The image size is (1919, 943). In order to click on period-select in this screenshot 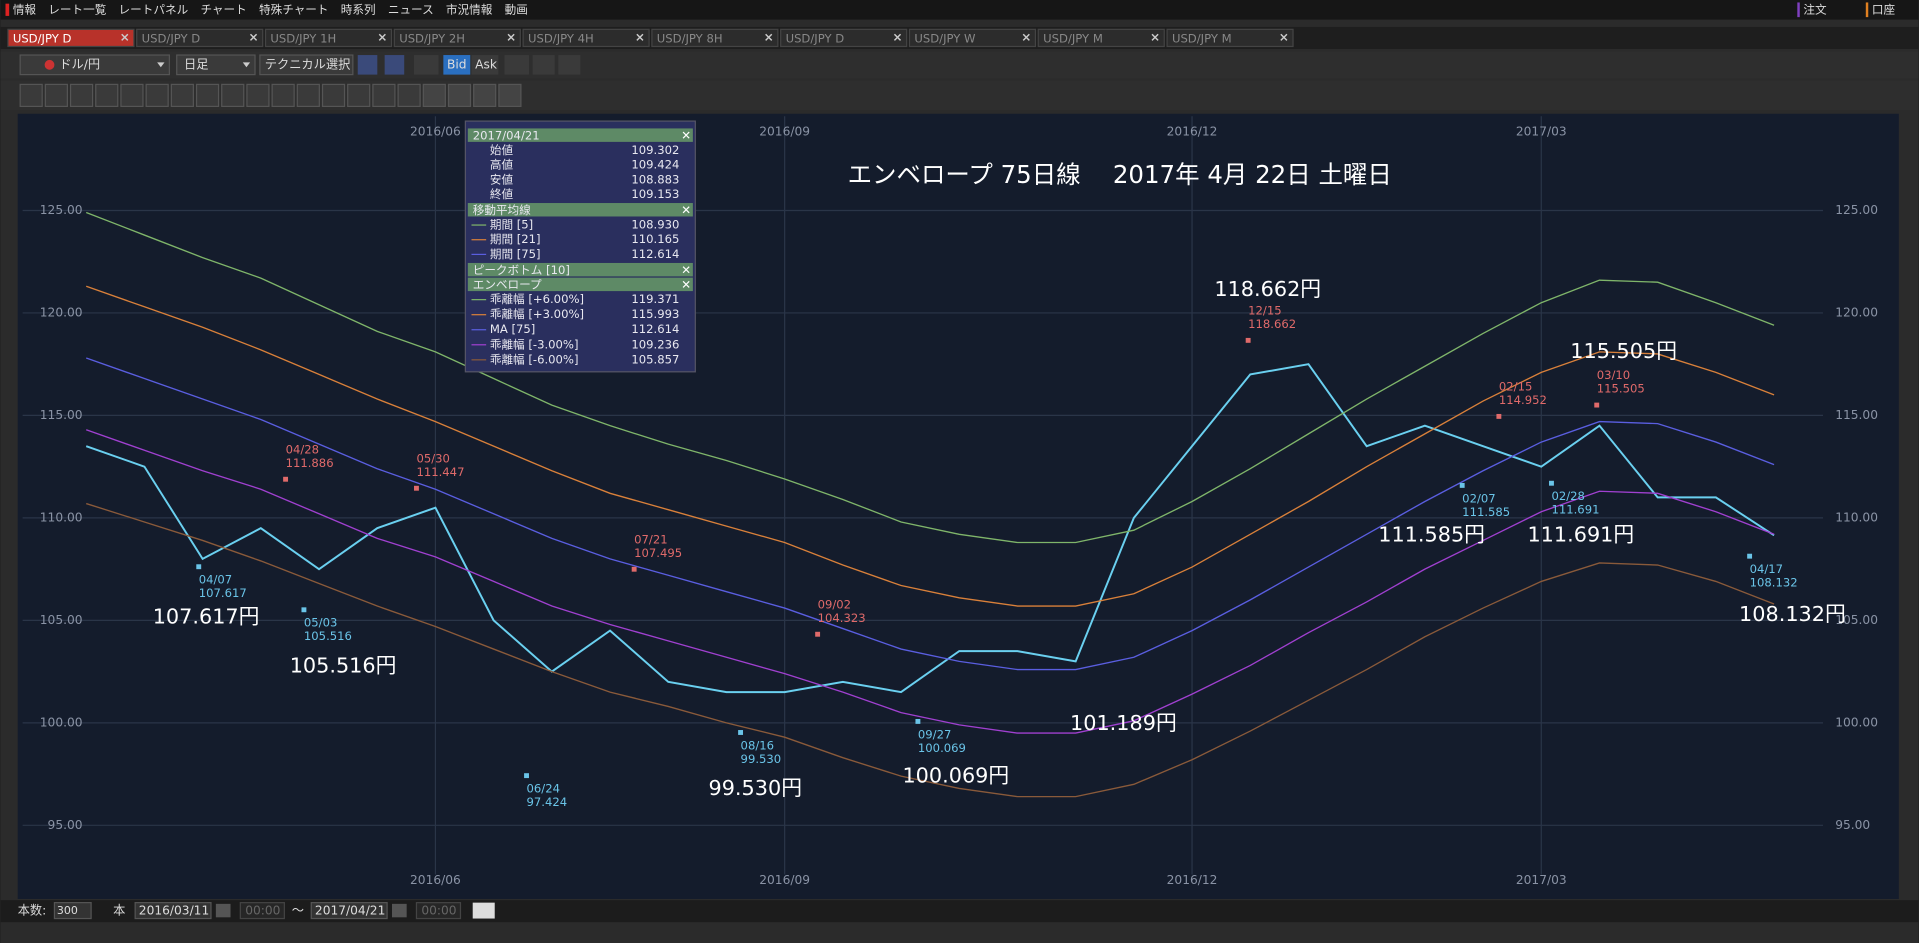, I will do `click(216, 65)`.